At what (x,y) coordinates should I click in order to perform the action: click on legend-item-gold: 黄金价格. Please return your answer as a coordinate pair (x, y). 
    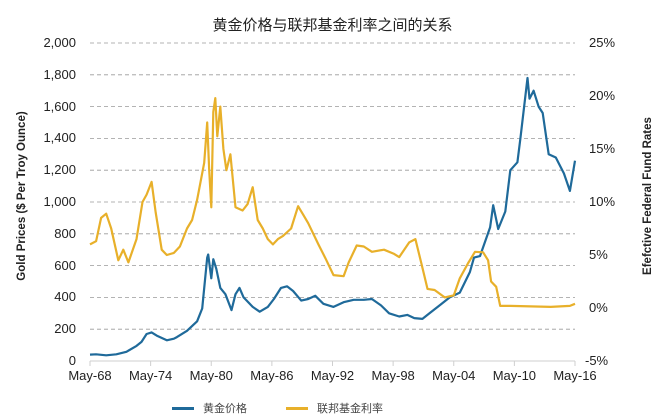
    Looking at the image, I should click on (209, 408).